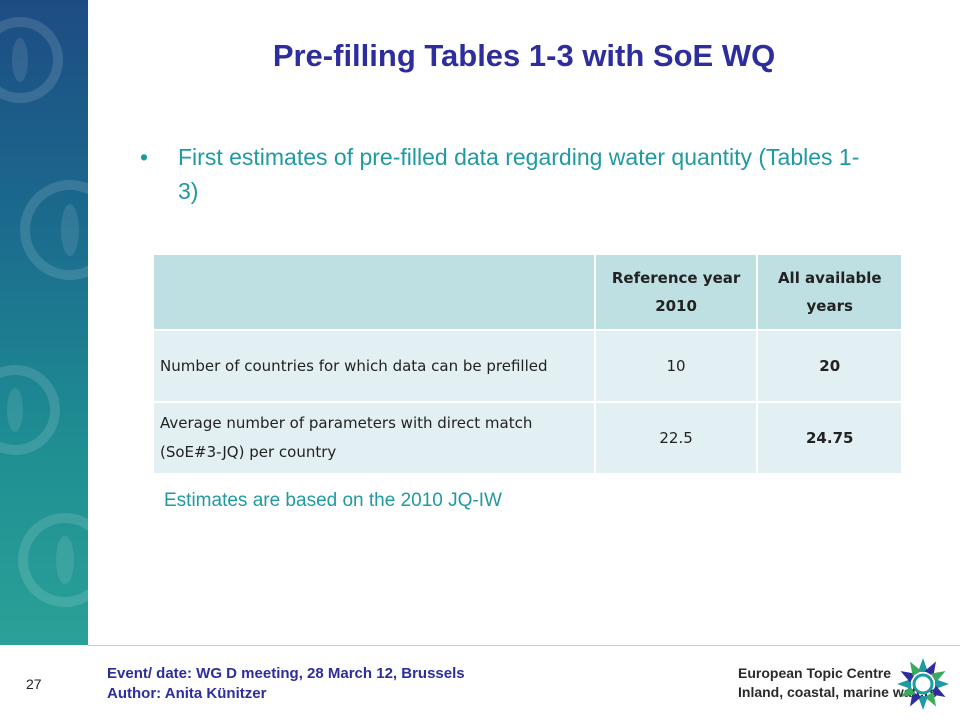  Describe the element at coordinates (676, 366) in the screenshot. I see `row-reference-value: 10` at that location.